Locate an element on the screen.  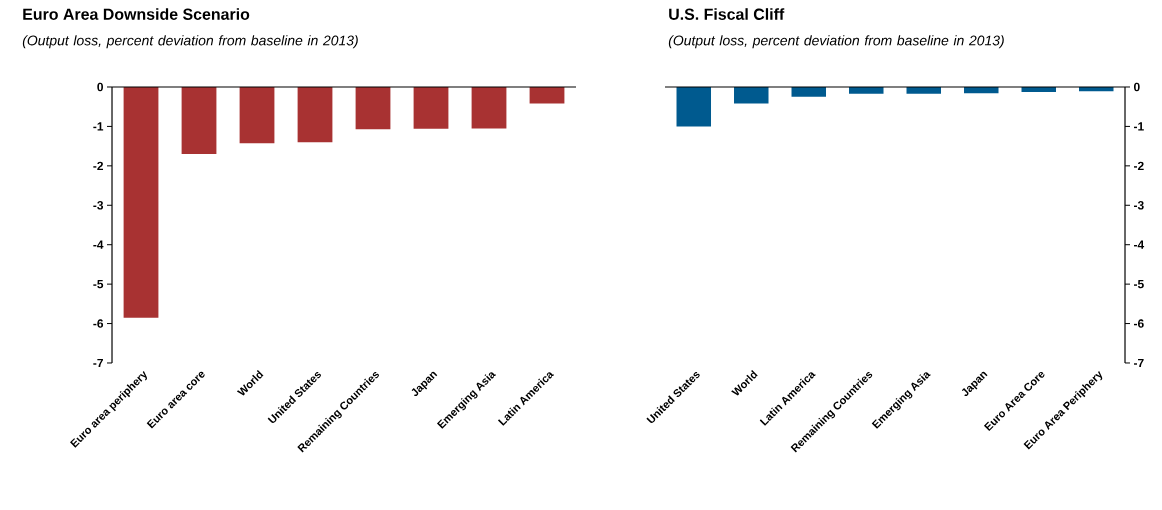
chart-title: U.S. Fiscal Cliff is located at coordinates (727, 14).